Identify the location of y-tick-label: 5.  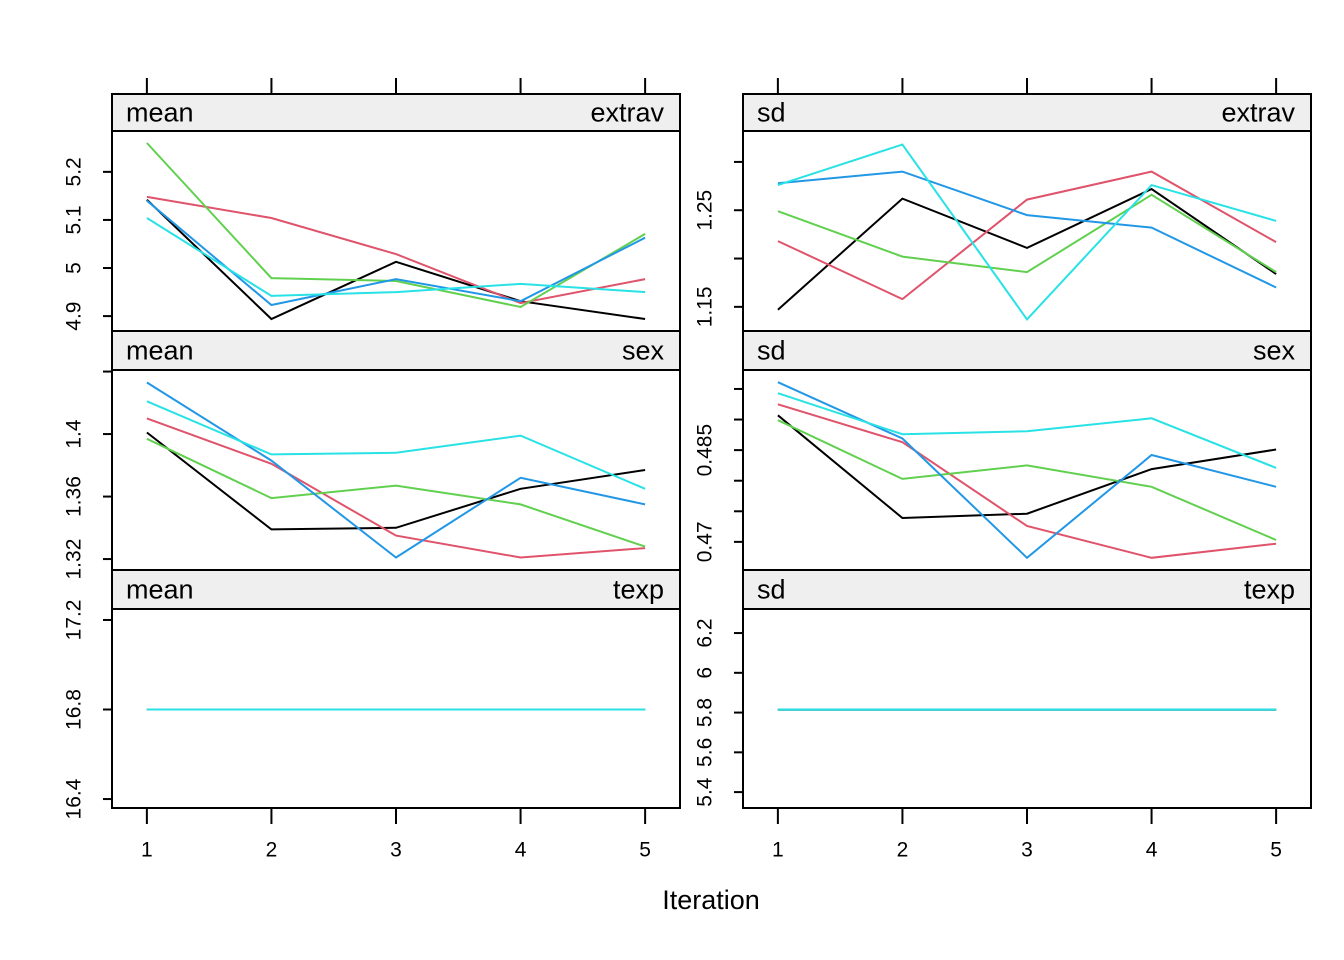
(74, 268).